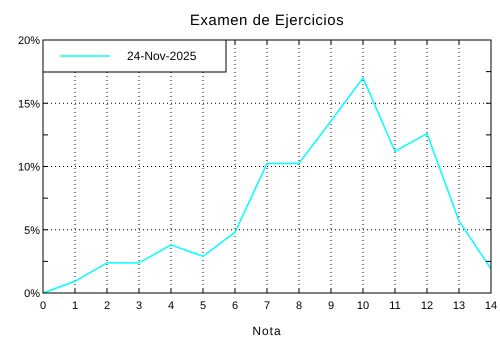  What do you see at coordinates (491, 306) in the screenshot?
I see `x-tick-label: 14` at bounding box center [491, 306].